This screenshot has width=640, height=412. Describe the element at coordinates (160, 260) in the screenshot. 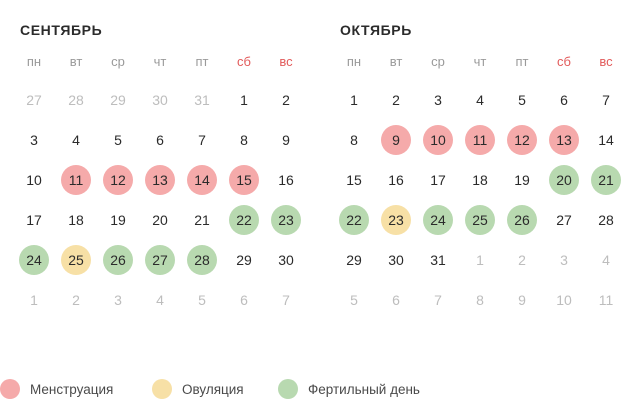

I see `day-cell-fertile: 27` at that location.